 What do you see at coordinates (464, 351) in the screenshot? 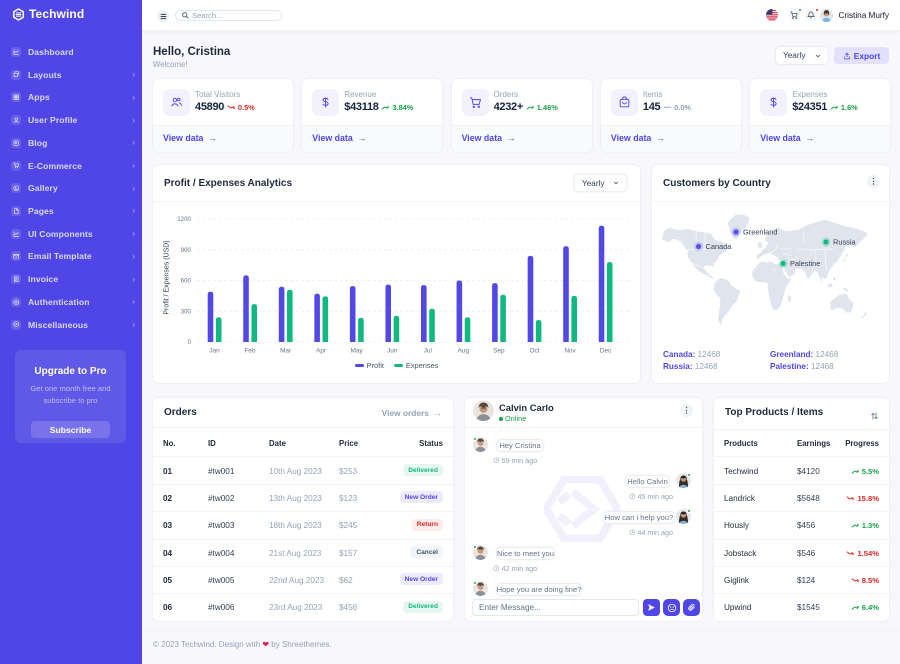
I see `svg-text: Aug` at bounding box center [464, 351].